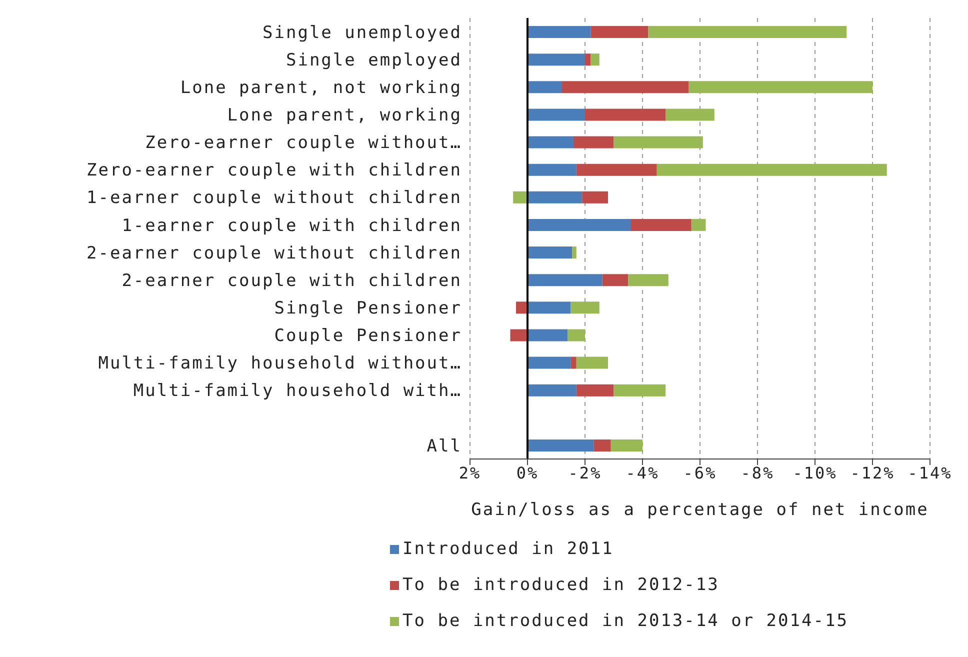 The height and width of the screenshot is (657, 968). What do you see at coordinates (815, 472) in the screenshot?
I see `x-tick-label: -10%` at bounding box center [815, 472].